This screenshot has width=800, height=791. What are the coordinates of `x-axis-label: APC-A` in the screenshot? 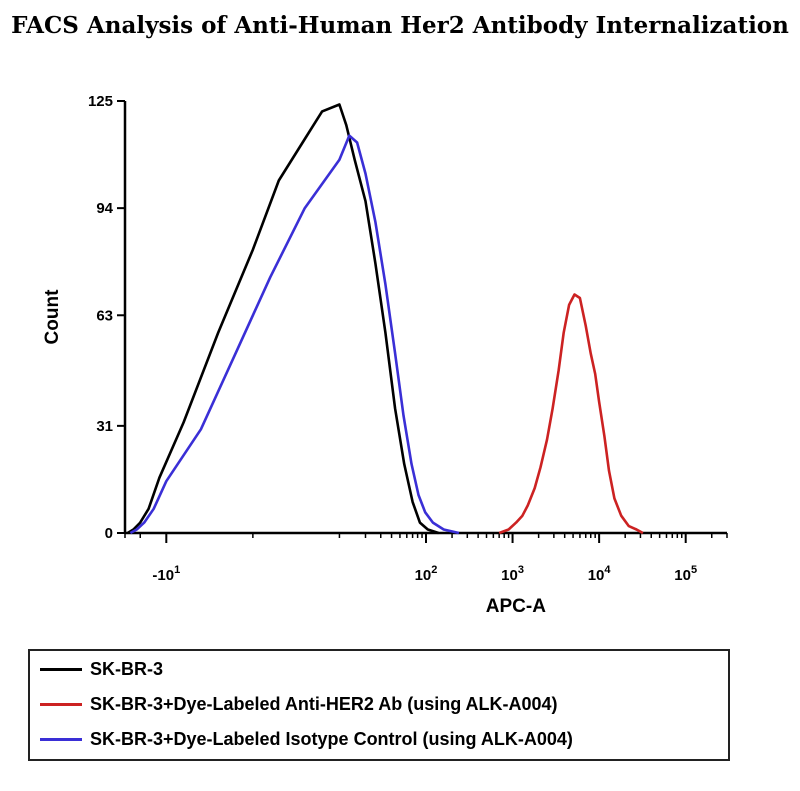 It's located at (516, 606).